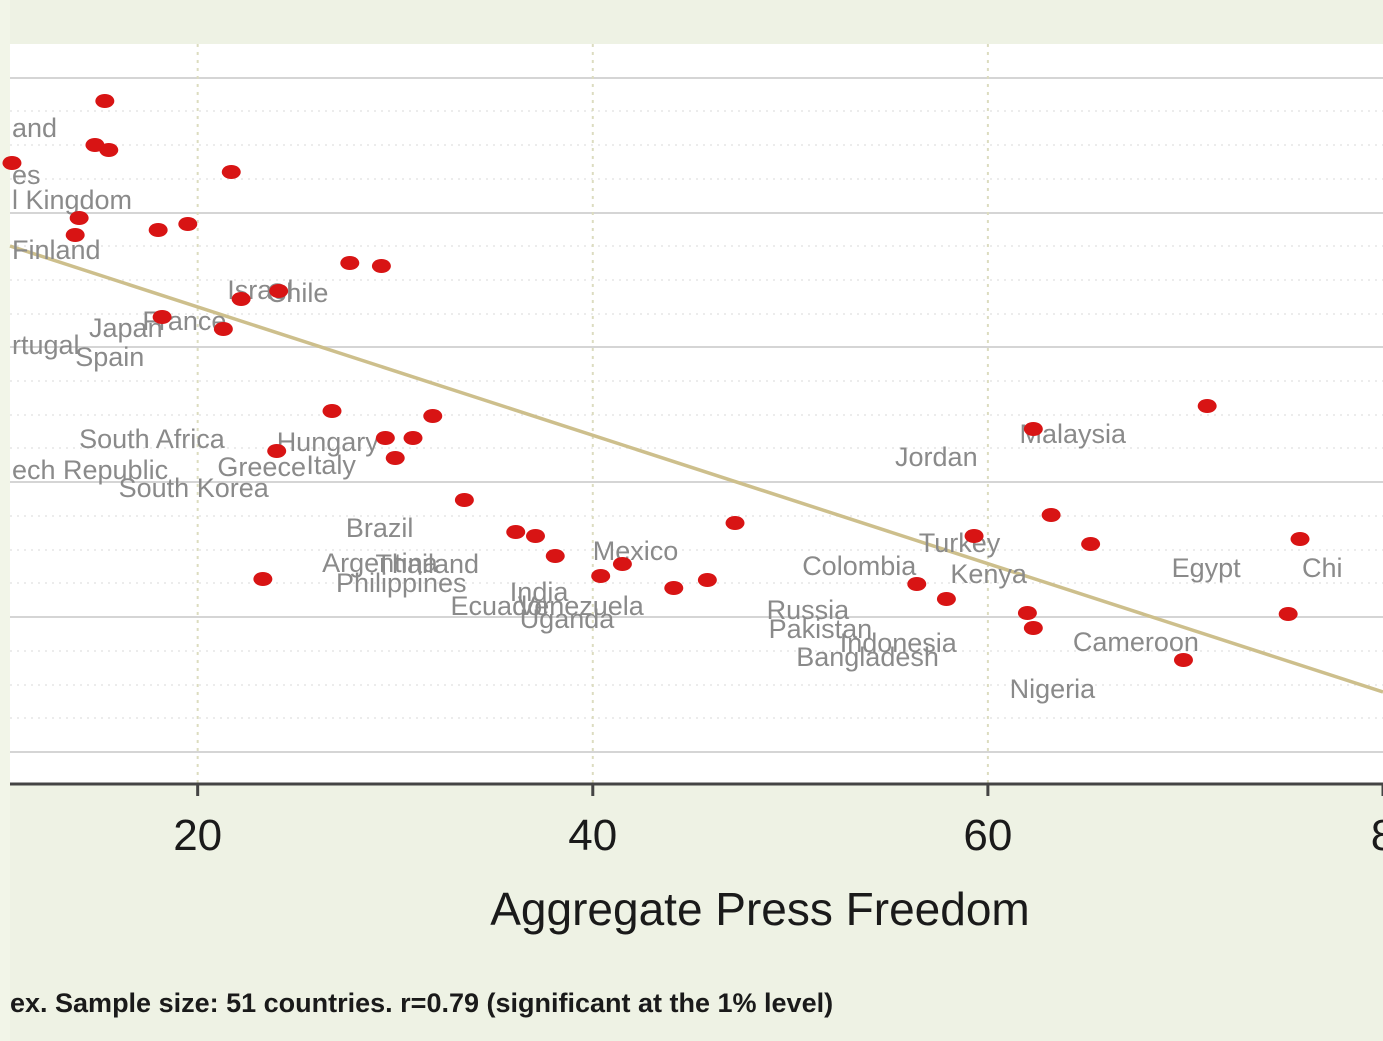 The width and height of the screenshot is (1383, 1041). I want to click on x-axis-label: Aggregate Press Freedom, so click(760, 909).